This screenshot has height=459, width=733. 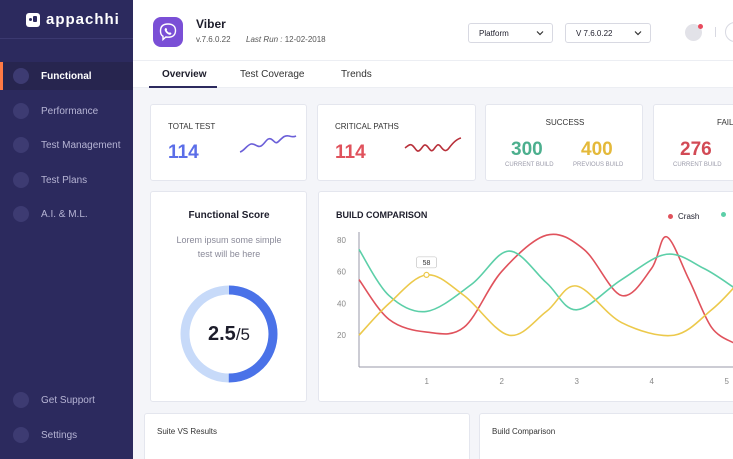 I want to click on legend-series-2-marker, so click(x=723, y=214).